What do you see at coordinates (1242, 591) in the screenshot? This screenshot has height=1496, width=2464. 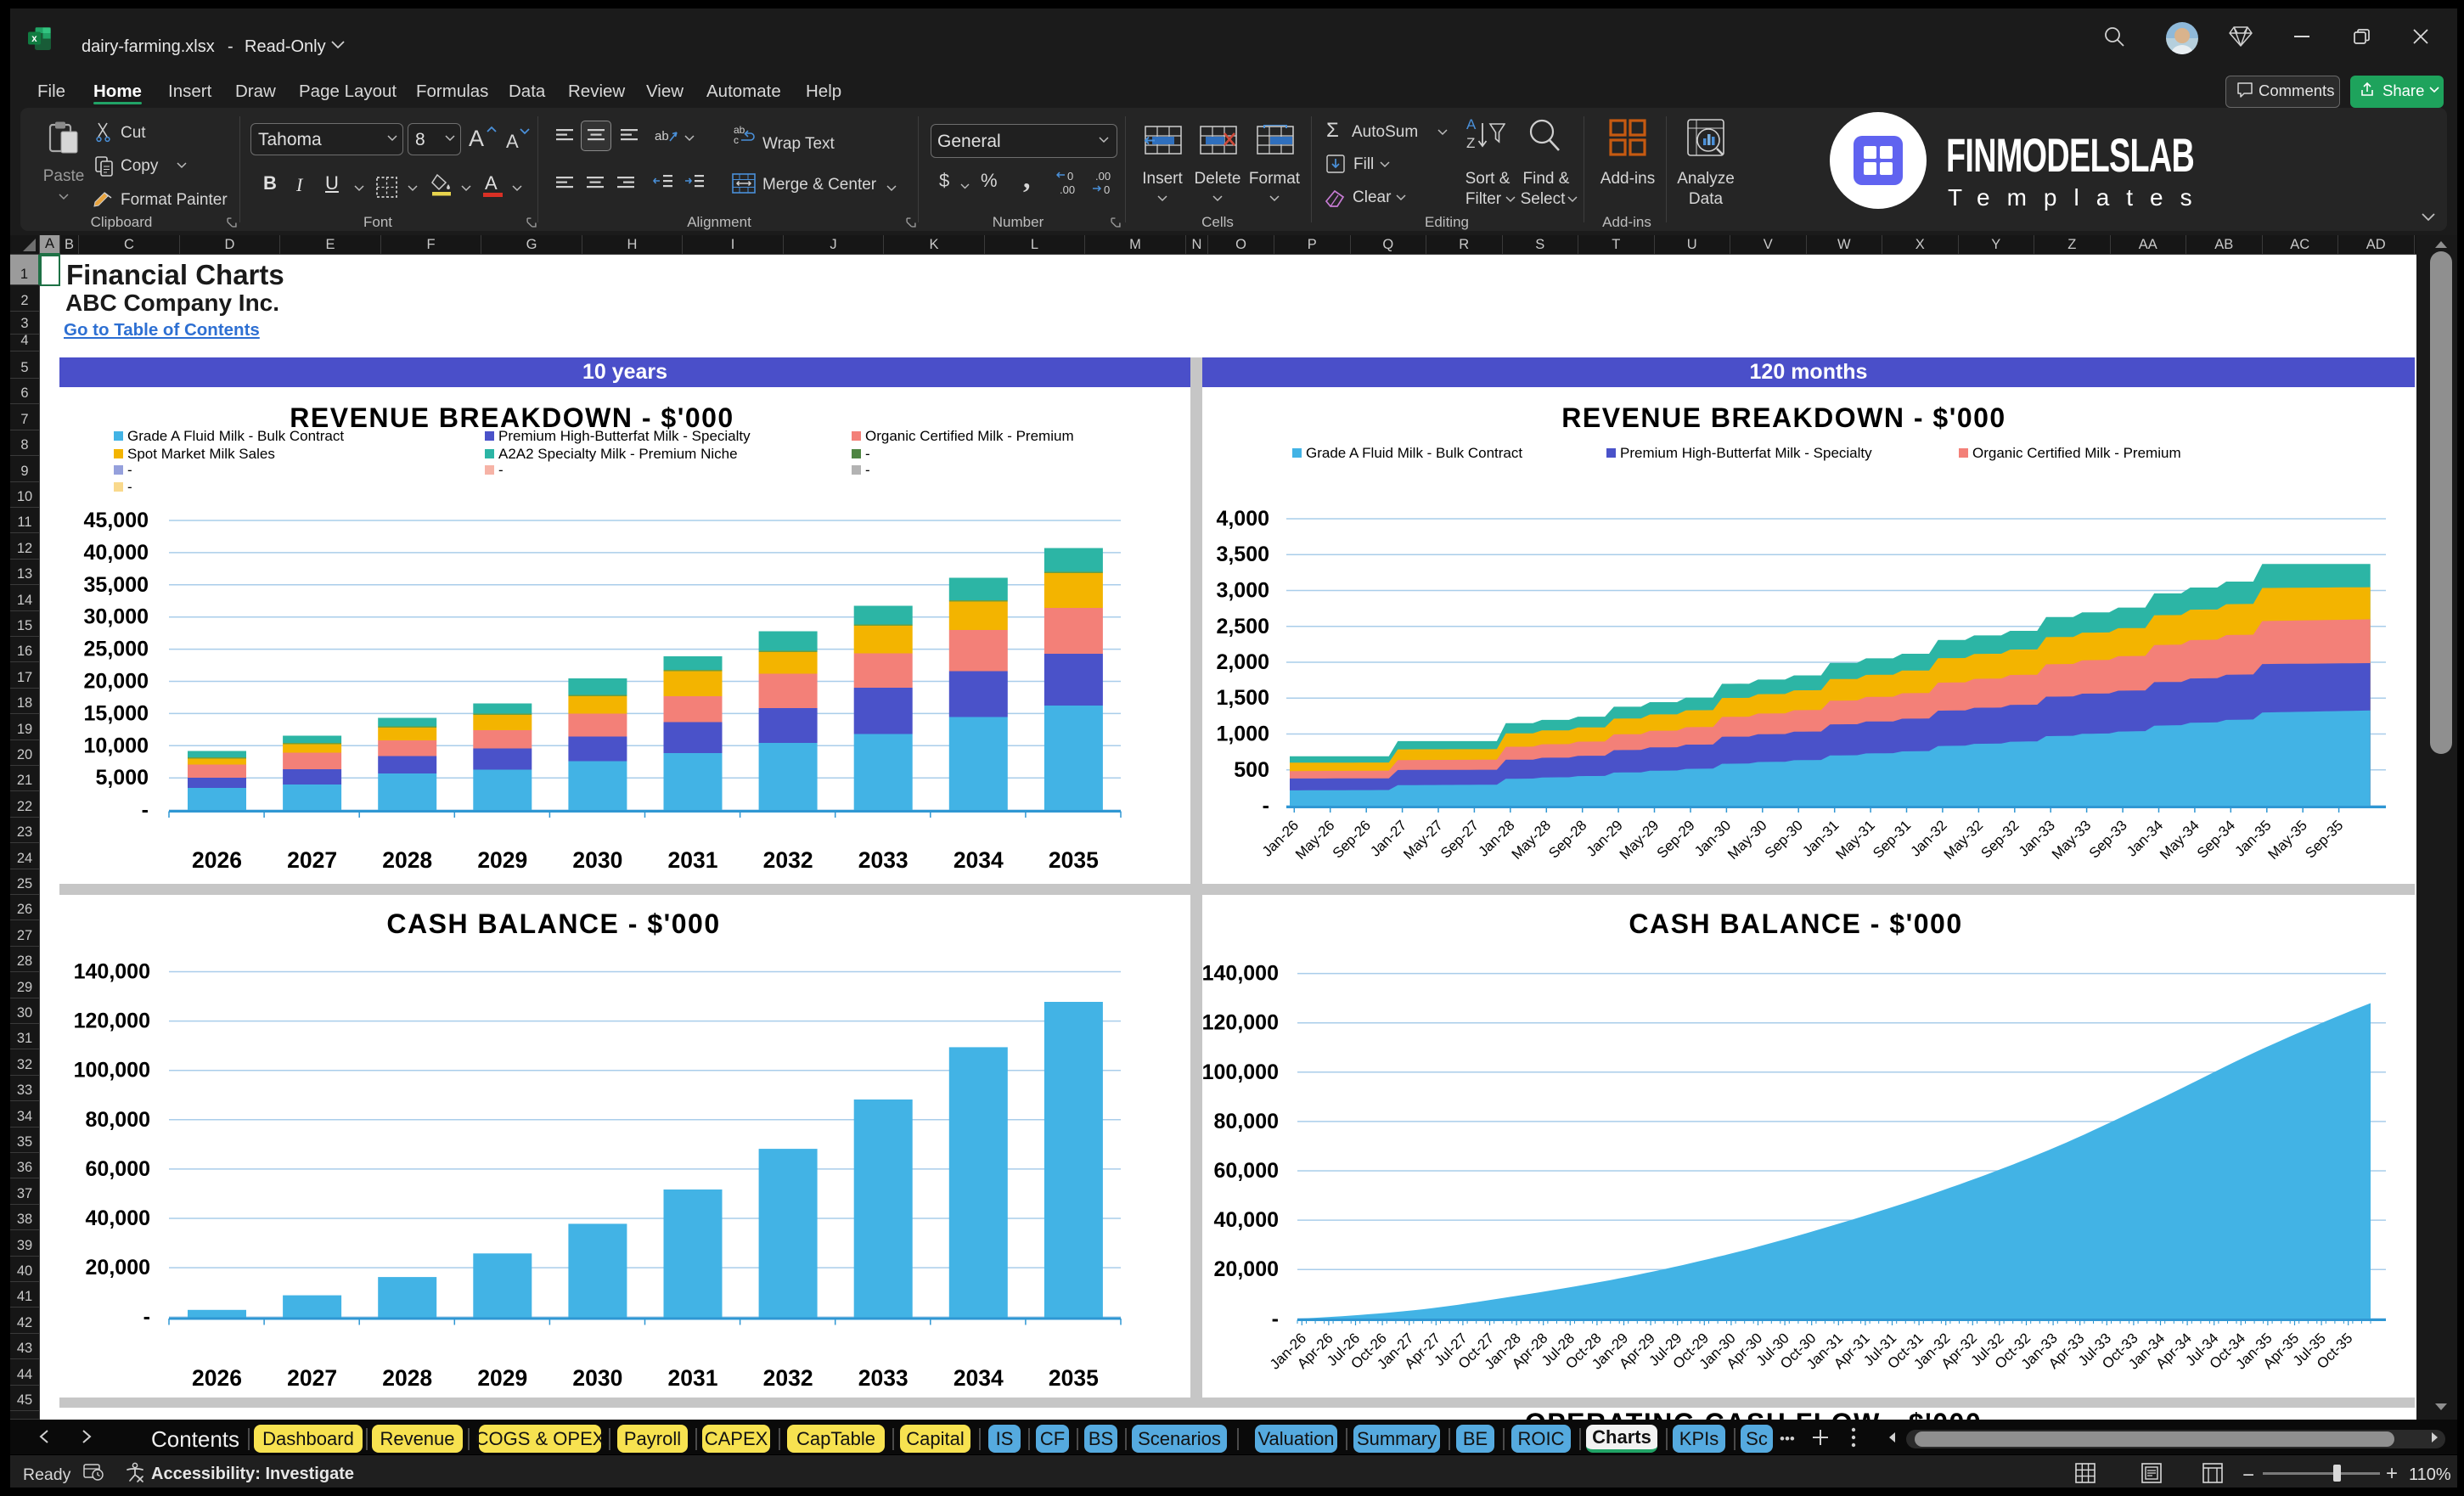 I see `svg-text: 3,000` at bounding box center [1242, 591].